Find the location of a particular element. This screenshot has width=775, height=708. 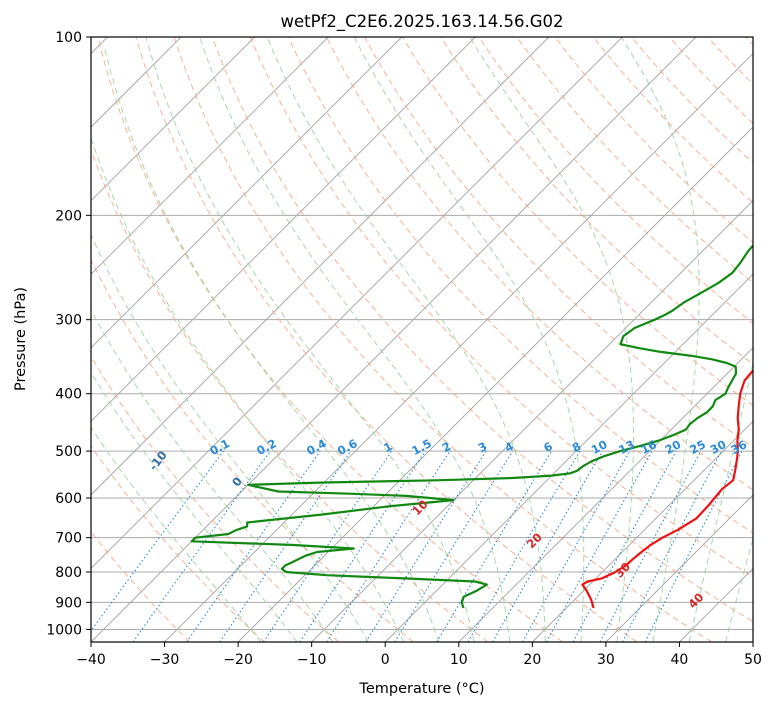

x-tick-label: −10 is located at coordinates (312, 660).